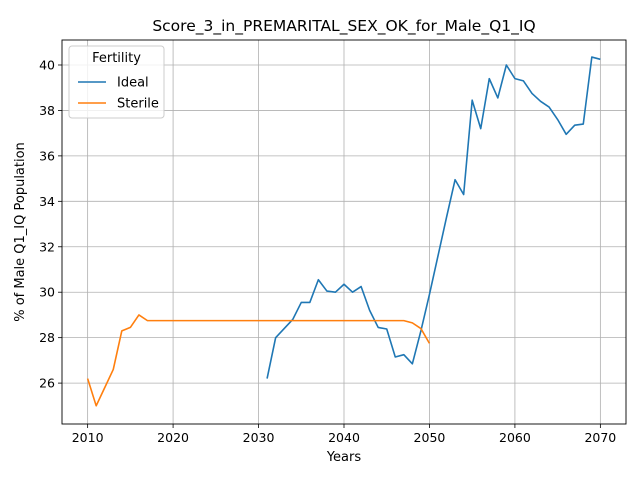 The width and height of the screenshot is (640, 480). I want to click on legend: Fertility Ideal Sterile, so click(116, 82).